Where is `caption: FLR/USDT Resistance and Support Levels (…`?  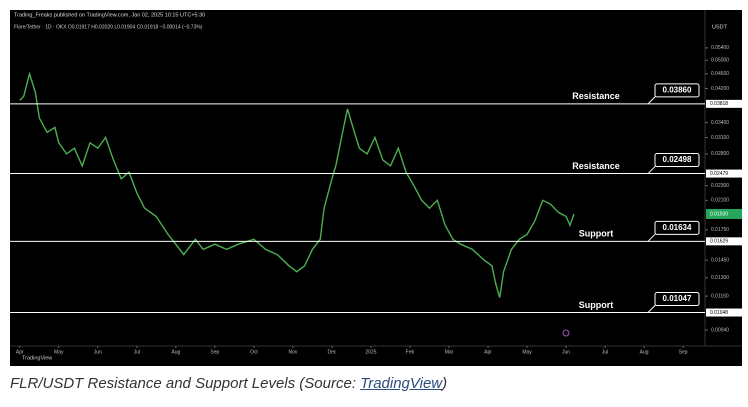
caption: FLR/USDT Resistance and Support Levels (… is located at coordinates (228, 383).